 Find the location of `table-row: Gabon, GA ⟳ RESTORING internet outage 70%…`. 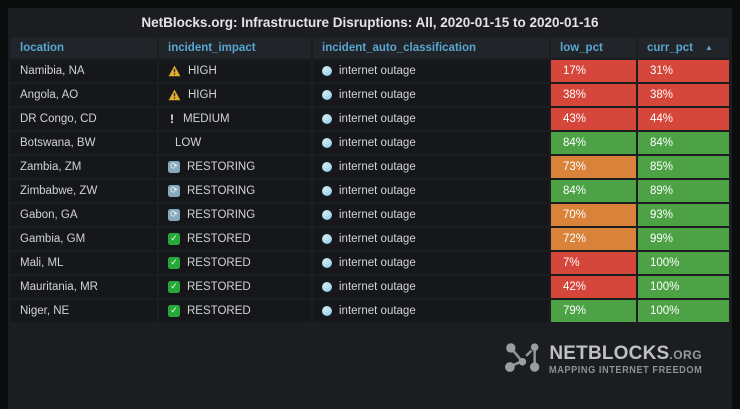

table-row: Gabon, GA ⟳ RESTORING internet outage 70%… is located at coordinates (370, 215).